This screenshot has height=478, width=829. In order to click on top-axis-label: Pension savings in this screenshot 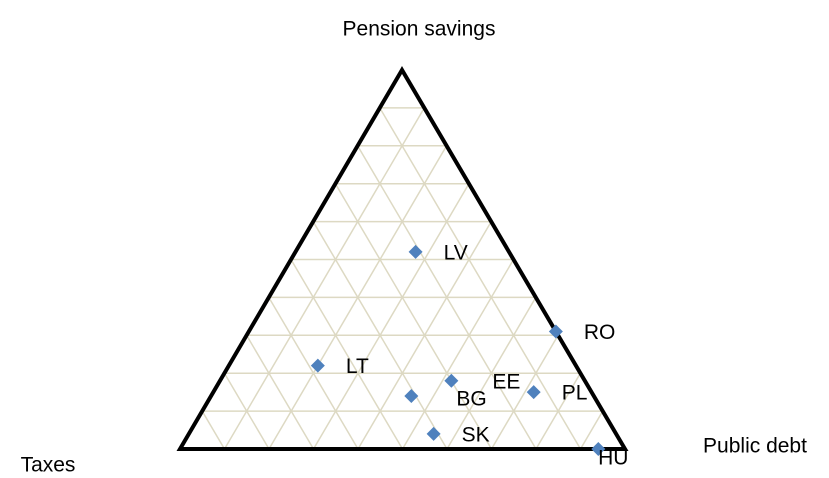, I will do `click(419, 29)`.